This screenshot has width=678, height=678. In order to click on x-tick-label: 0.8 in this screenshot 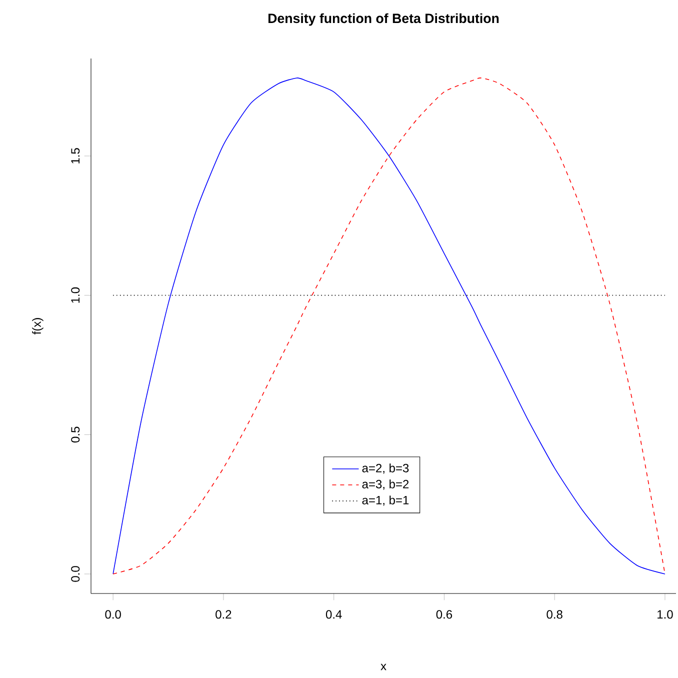, I will do `click(554, 614)`.